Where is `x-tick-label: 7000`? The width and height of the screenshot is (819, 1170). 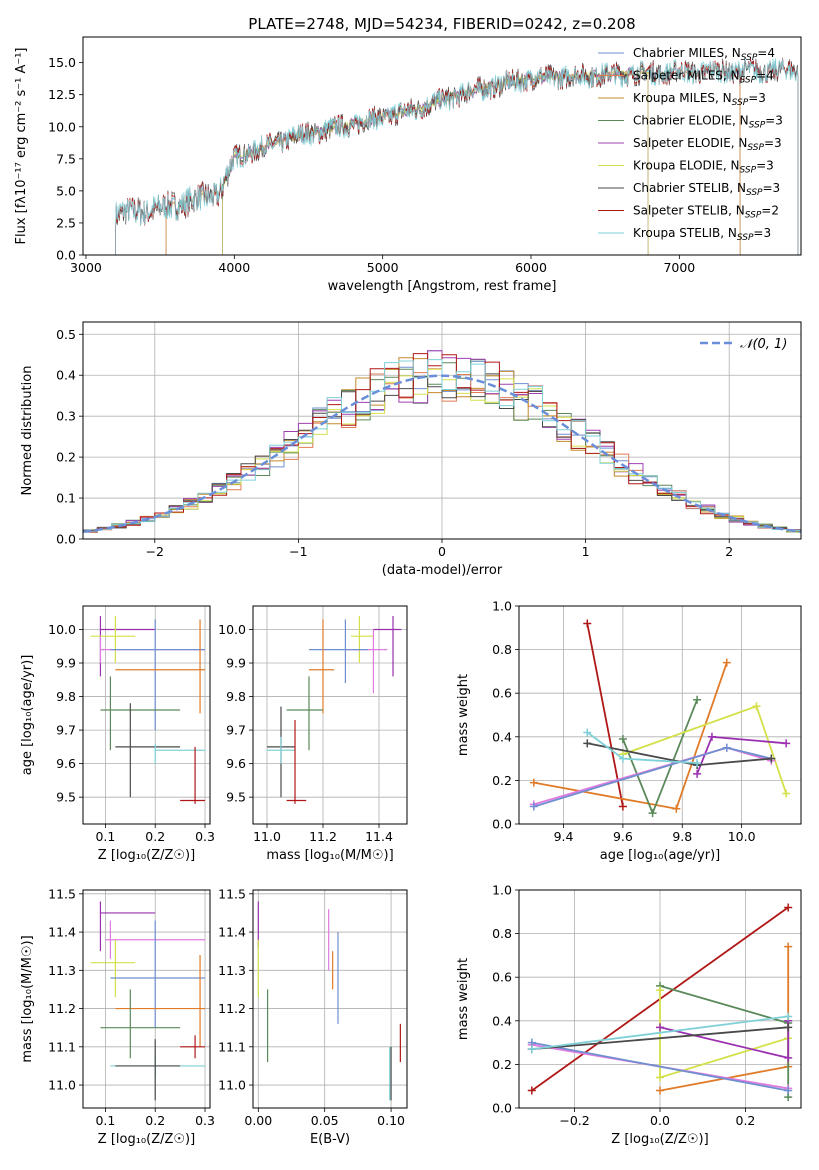 x-tick-label: 7000 is located at coordinates (679, 267).